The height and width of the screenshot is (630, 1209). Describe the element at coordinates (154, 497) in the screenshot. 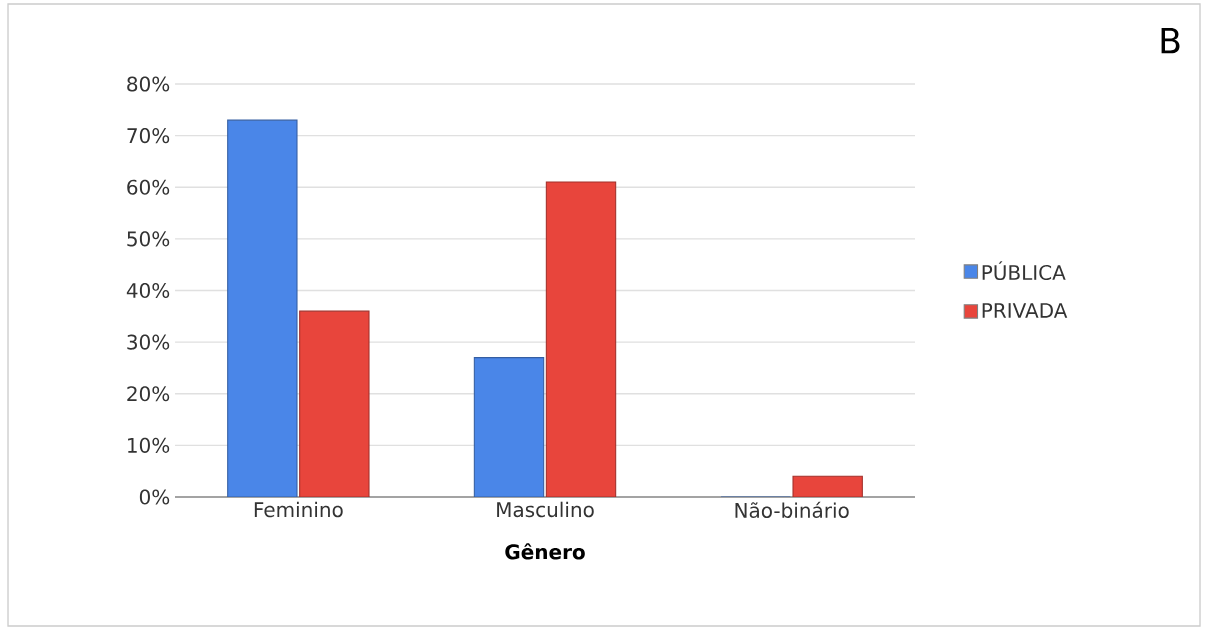

I see `y-tick-label: 0%` at that location.